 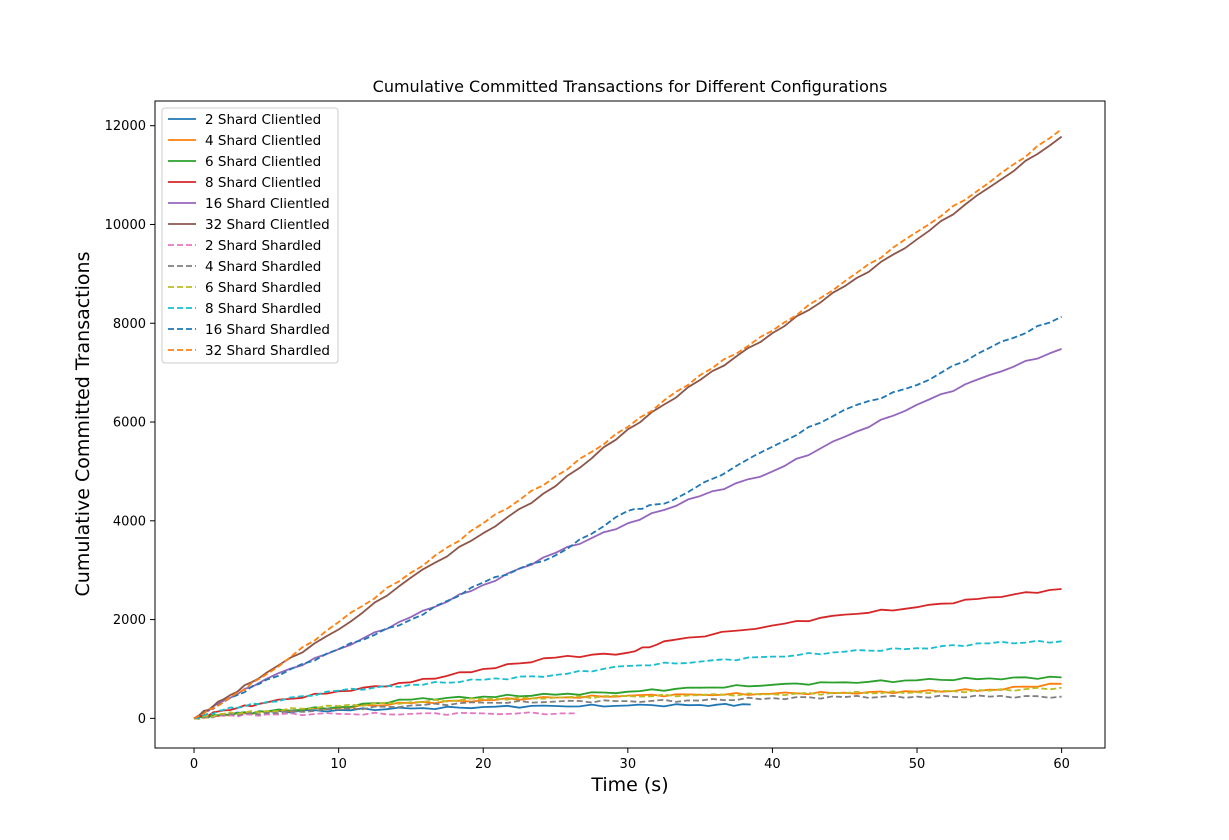 I want to click on series-line-2-shard-shardled, so click(x=385, y=715).